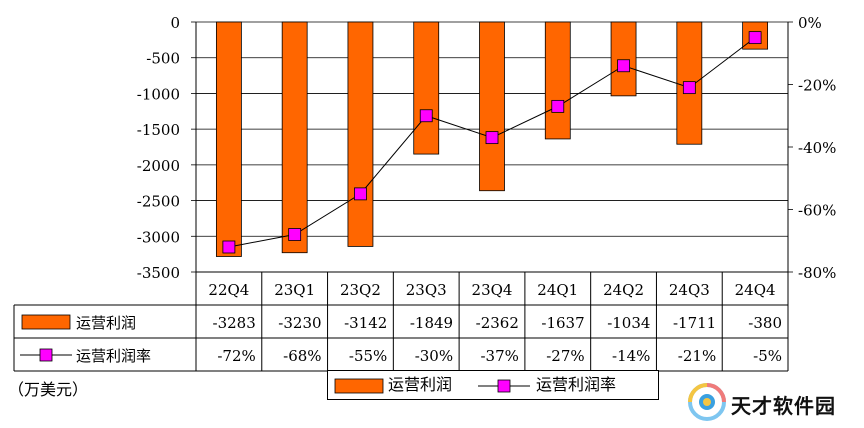 This screenshot has width=864, height=428. What do you see at coordinates (158, 237) in the screenshot?
I see `left-tick-label: -3000` at bounding box center [158, 237].